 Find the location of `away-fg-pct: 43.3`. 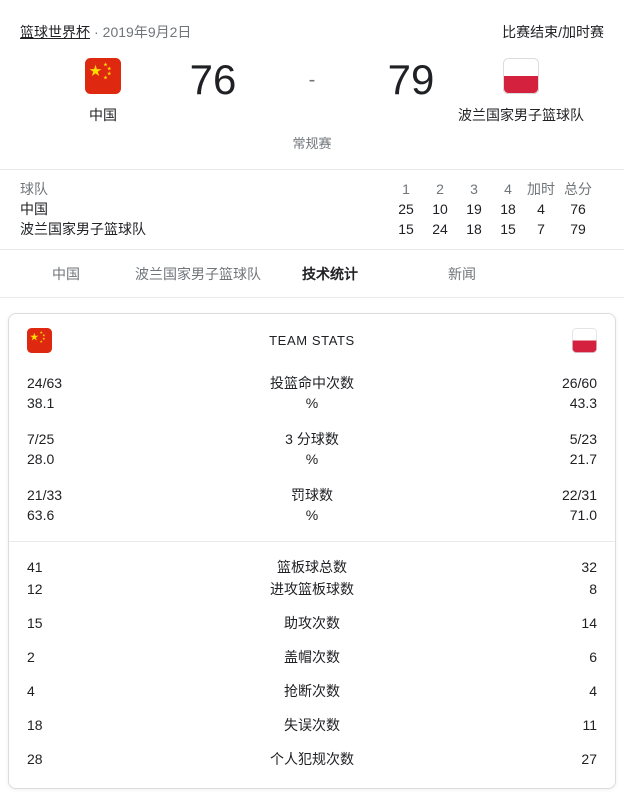

away-fg-pct: 43.3 is located at coordinates (583, 403).